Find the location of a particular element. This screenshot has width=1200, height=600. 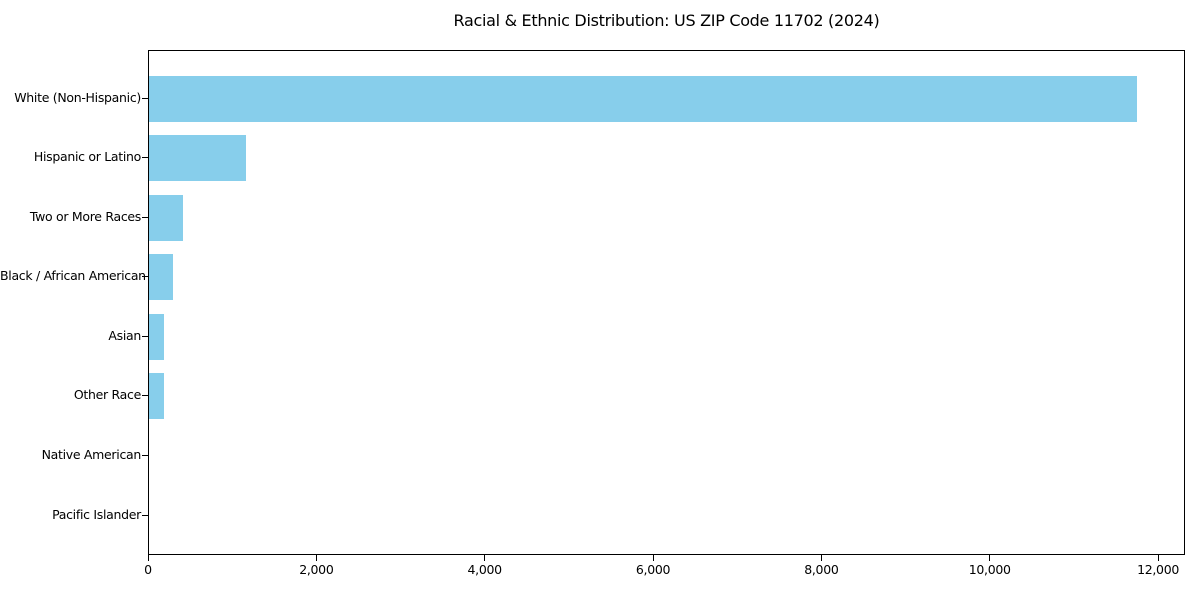

y-label-other-race: Other Race is located at coordinates (107, 395).